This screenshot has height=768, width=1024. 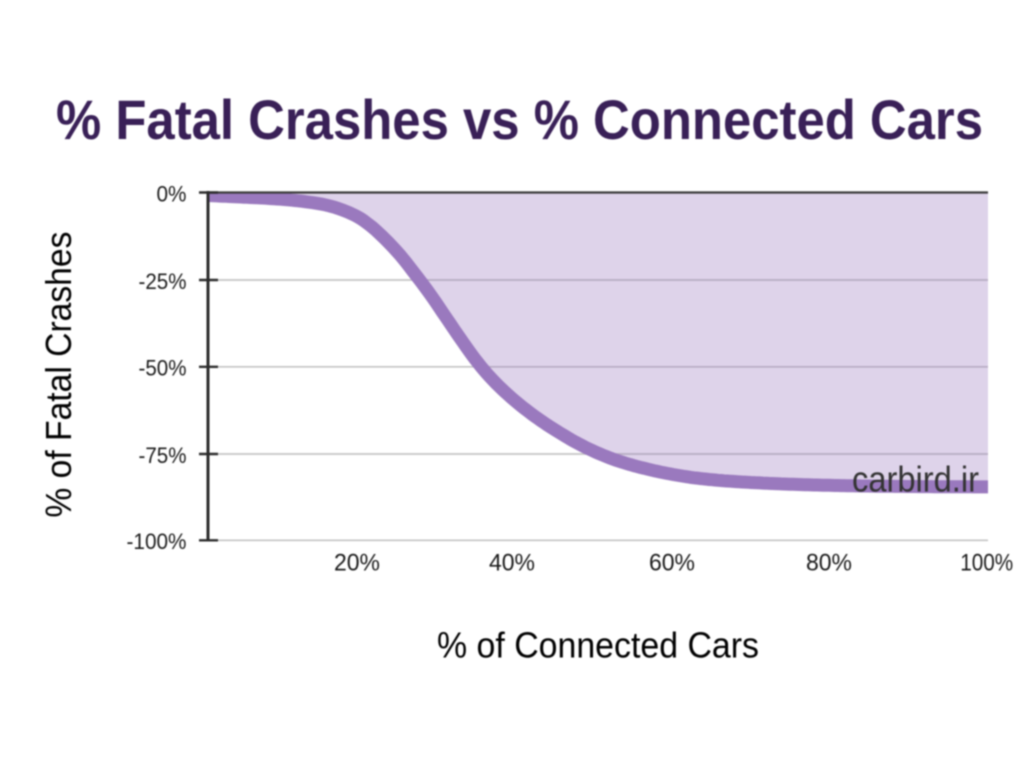 I want to click on svg-text: 60%, so click(x=672, y=563).